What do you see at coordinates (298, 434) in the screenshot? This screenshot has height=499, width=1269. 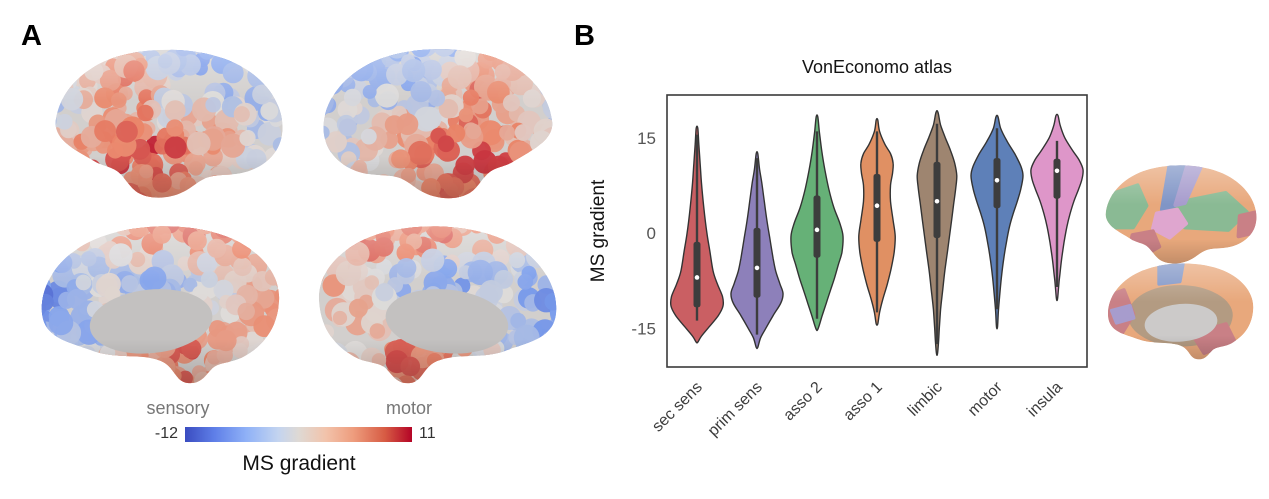 I see `colorbar-gradient` at bounding box center [298, 434].